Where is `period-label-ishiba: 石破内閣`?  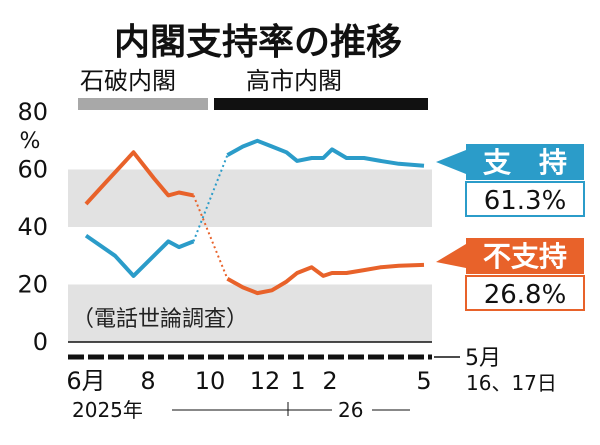
period-label-ishiba: 石破内閣 is located at coordinates (128, 81).